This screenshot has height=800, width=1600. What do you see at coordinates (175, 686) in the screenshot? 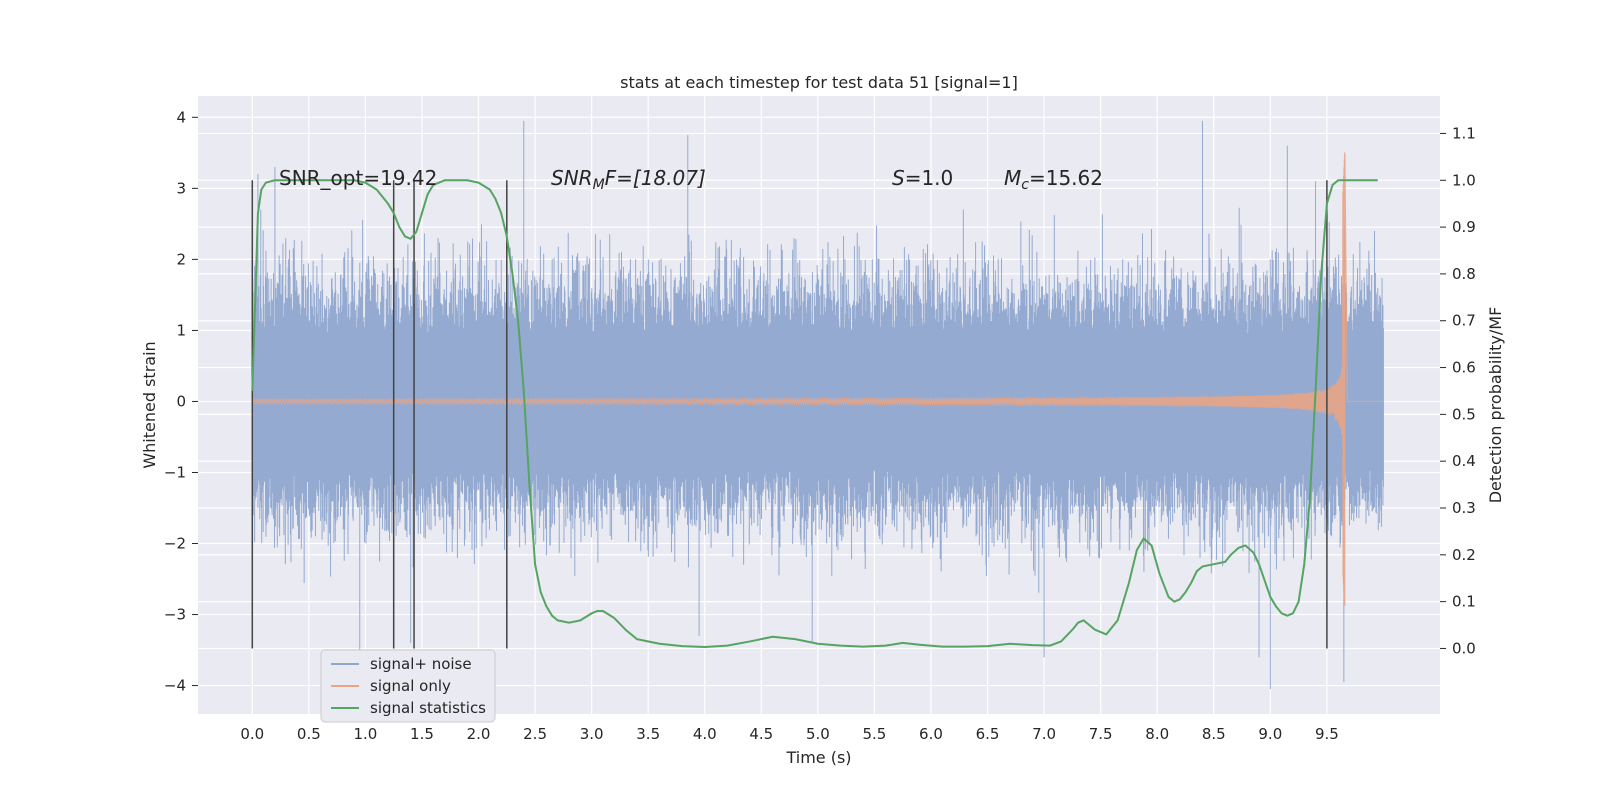
I see `y-tick-label: −4` at bounding box center [175, 686].